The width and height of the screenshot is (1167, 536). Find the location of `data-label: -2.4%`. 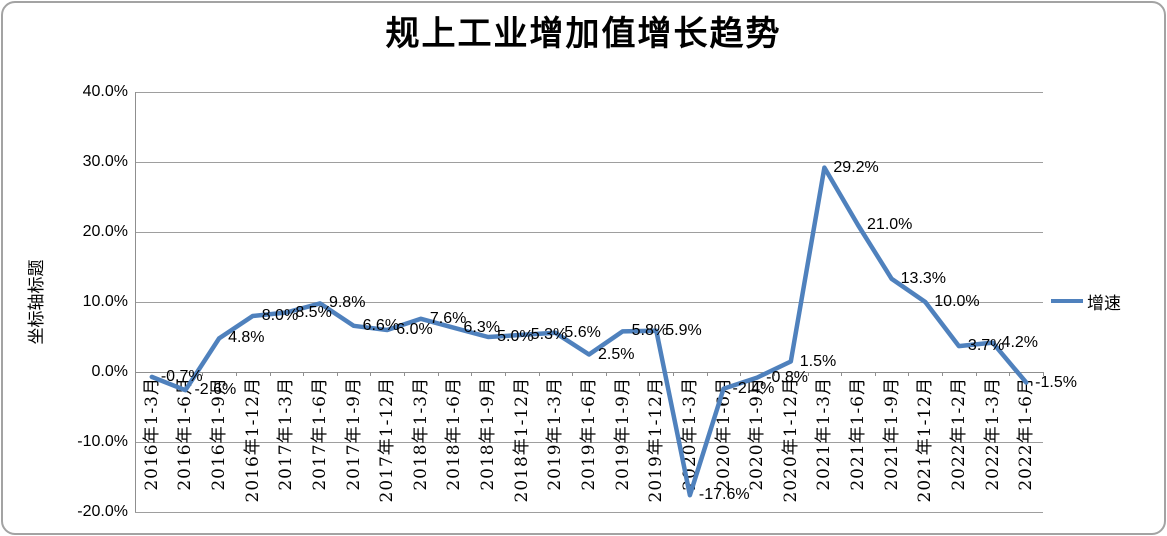

data-label: -2.4% is located at coordinates (753, 388).